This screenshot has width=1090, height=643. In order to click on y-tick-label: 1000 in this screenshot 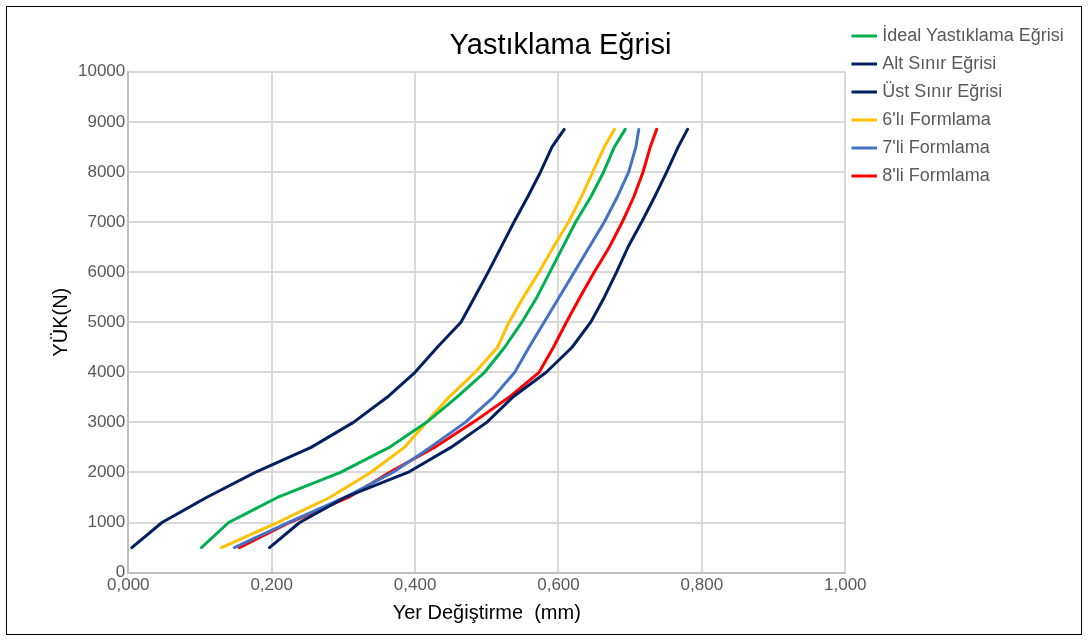, I will do `click(106, 522)`.